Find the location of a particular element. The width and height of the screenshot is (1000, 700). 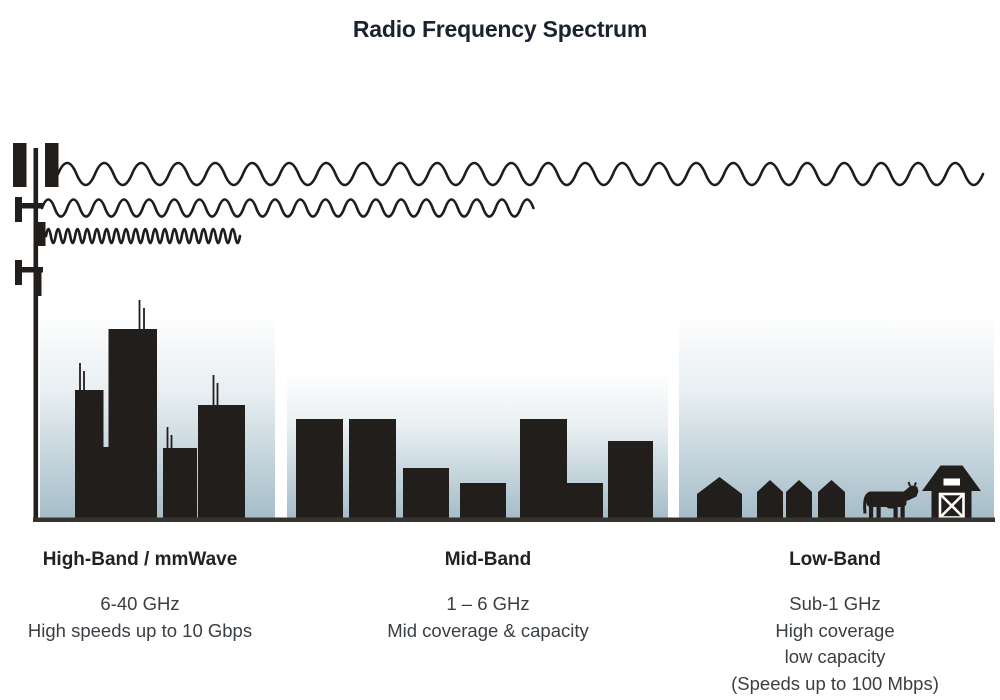

high-band-city-skyline is located at coordinates (160, 409).